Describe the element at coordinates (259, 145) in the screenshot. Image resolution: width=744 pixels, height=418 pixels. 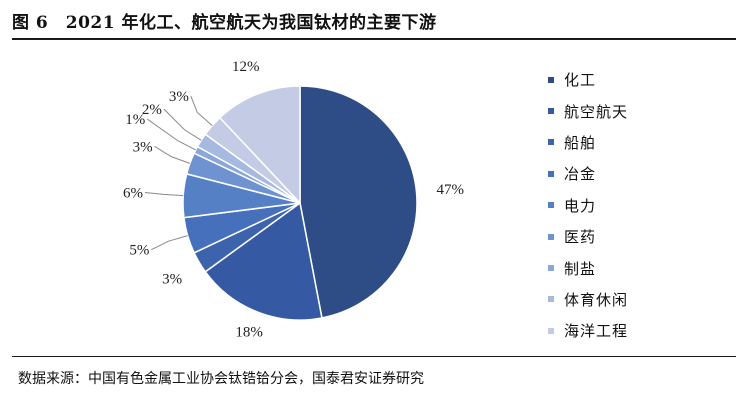
I see `pie-slice-other` at that location.